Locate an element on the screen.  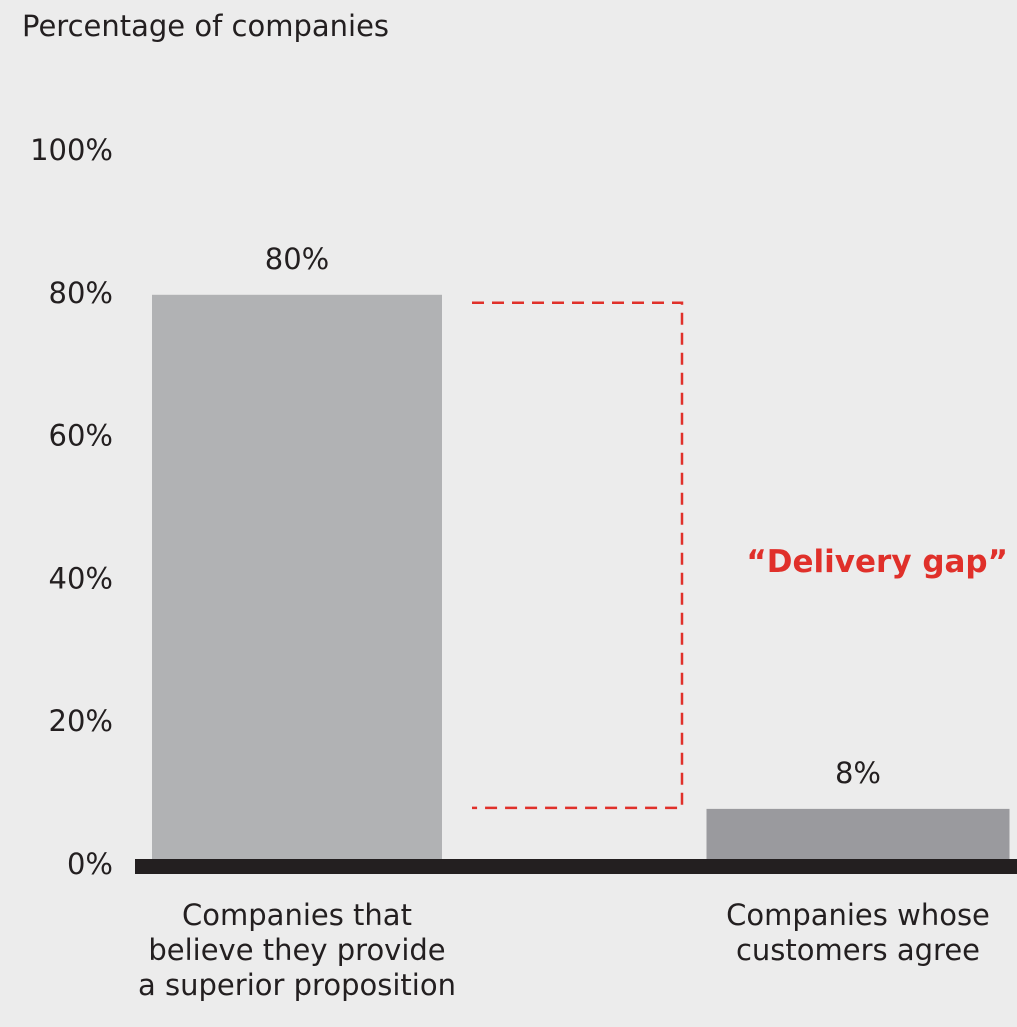
bar is located at coordinates (858, 837).